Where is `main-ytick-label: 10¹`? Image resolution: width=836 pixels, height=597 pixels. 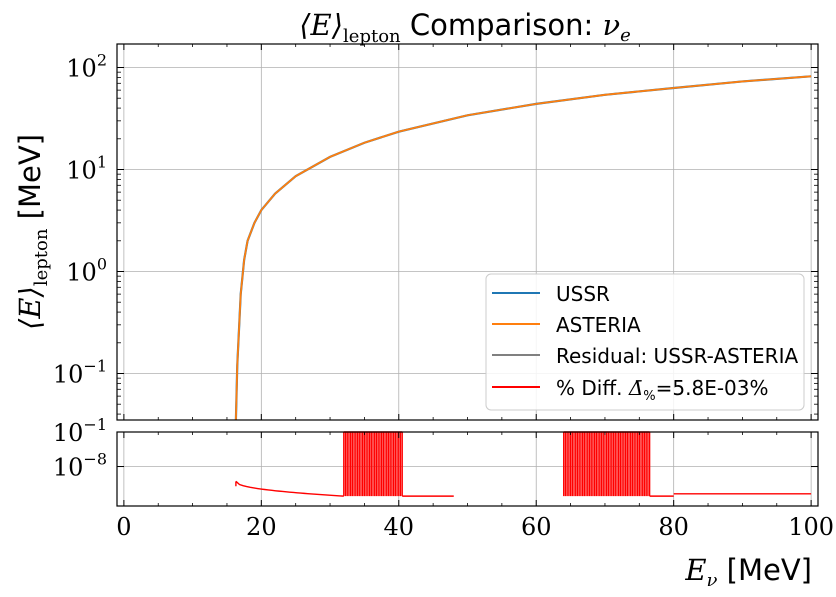
main-ytick-label: 10¹ is located at coordinates (86, 169).